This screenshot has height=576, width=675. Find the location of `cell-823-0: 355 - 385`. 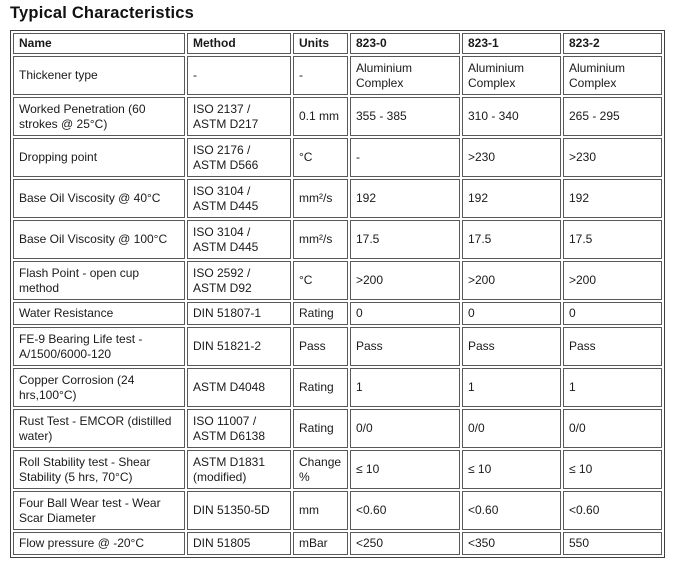

cell-823-0: 355 - 385 is located at coordinates (405, 116).